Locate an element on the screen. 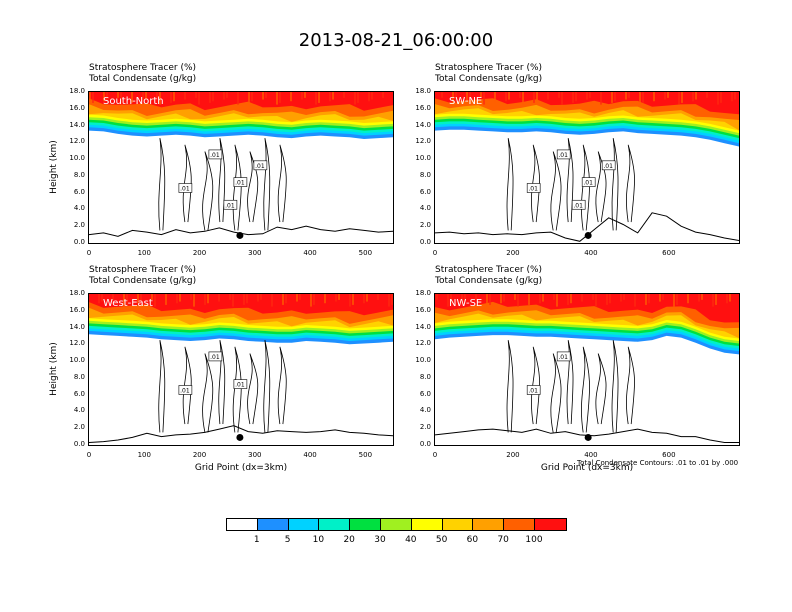  plot-area-west-east: .01 .01 .01 West-East is located at coordinates (241, 369).